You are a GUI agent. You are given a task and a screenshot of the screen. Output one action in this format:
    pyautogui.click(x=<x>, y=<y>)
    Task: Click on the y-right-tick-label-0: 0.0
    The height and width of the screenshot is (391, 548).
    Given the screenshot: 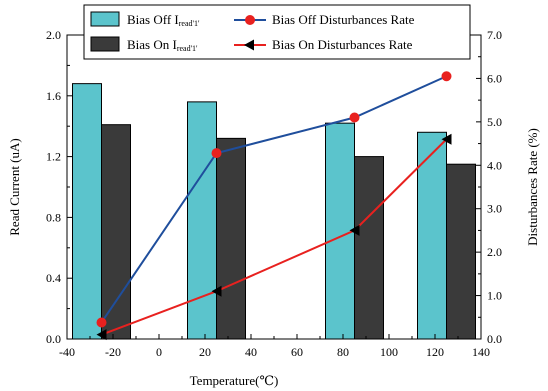 What is the action you would take?
    pyautogui.click(x=494, y=339)
    